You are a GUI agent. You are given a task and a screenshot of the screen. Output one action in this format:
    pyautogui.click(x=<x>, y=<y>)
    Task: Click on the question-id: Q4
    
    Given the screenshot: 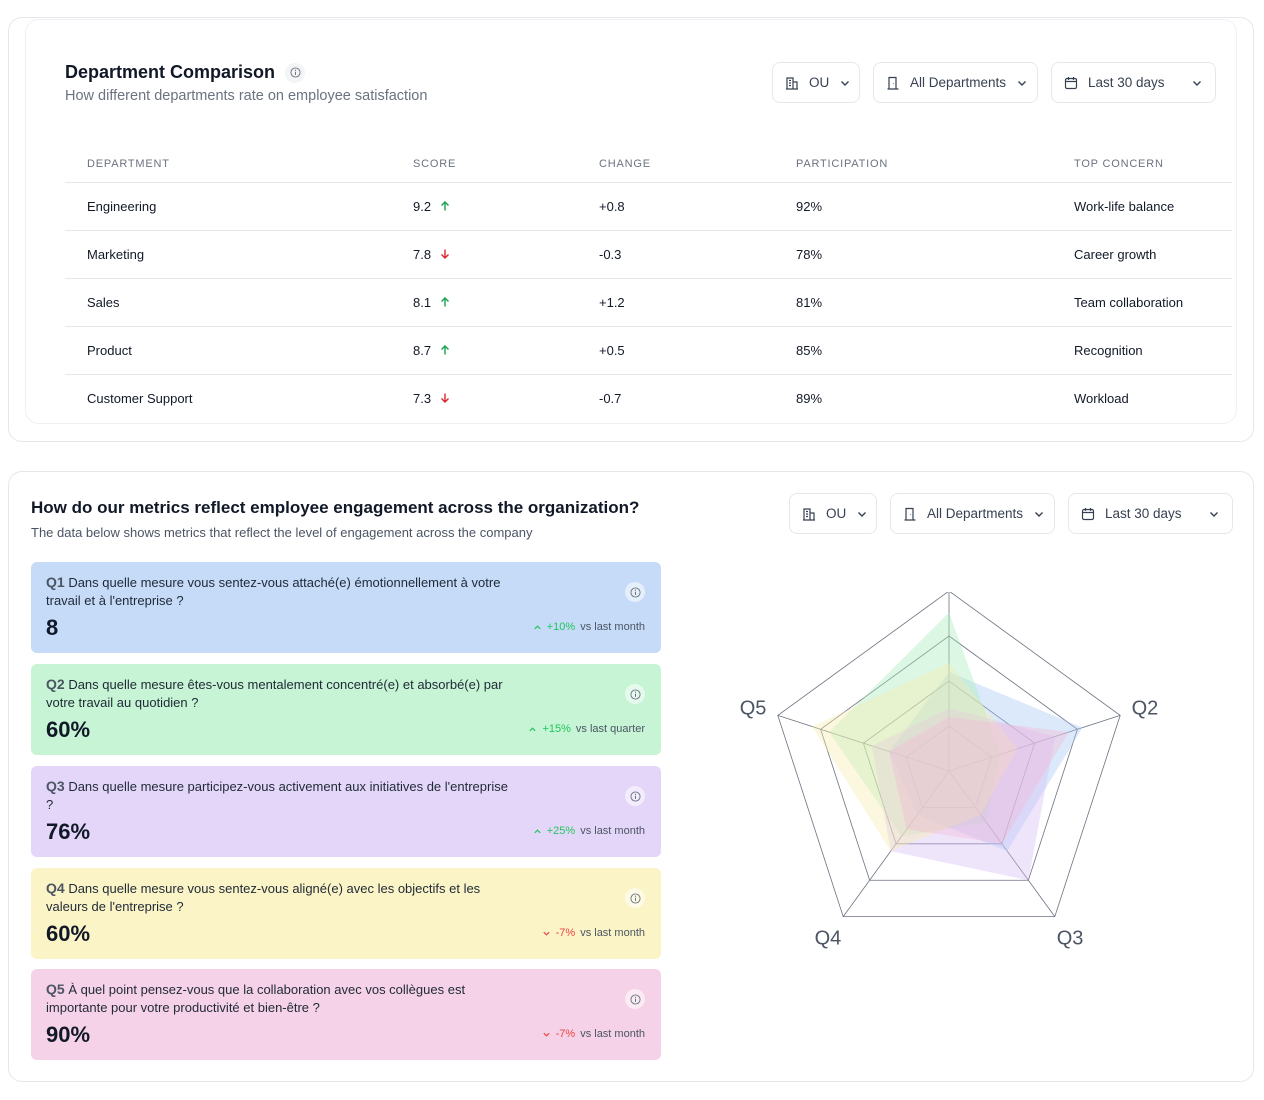 What is the action you would take?
    pyautogui.click(x=55, y=888)
    